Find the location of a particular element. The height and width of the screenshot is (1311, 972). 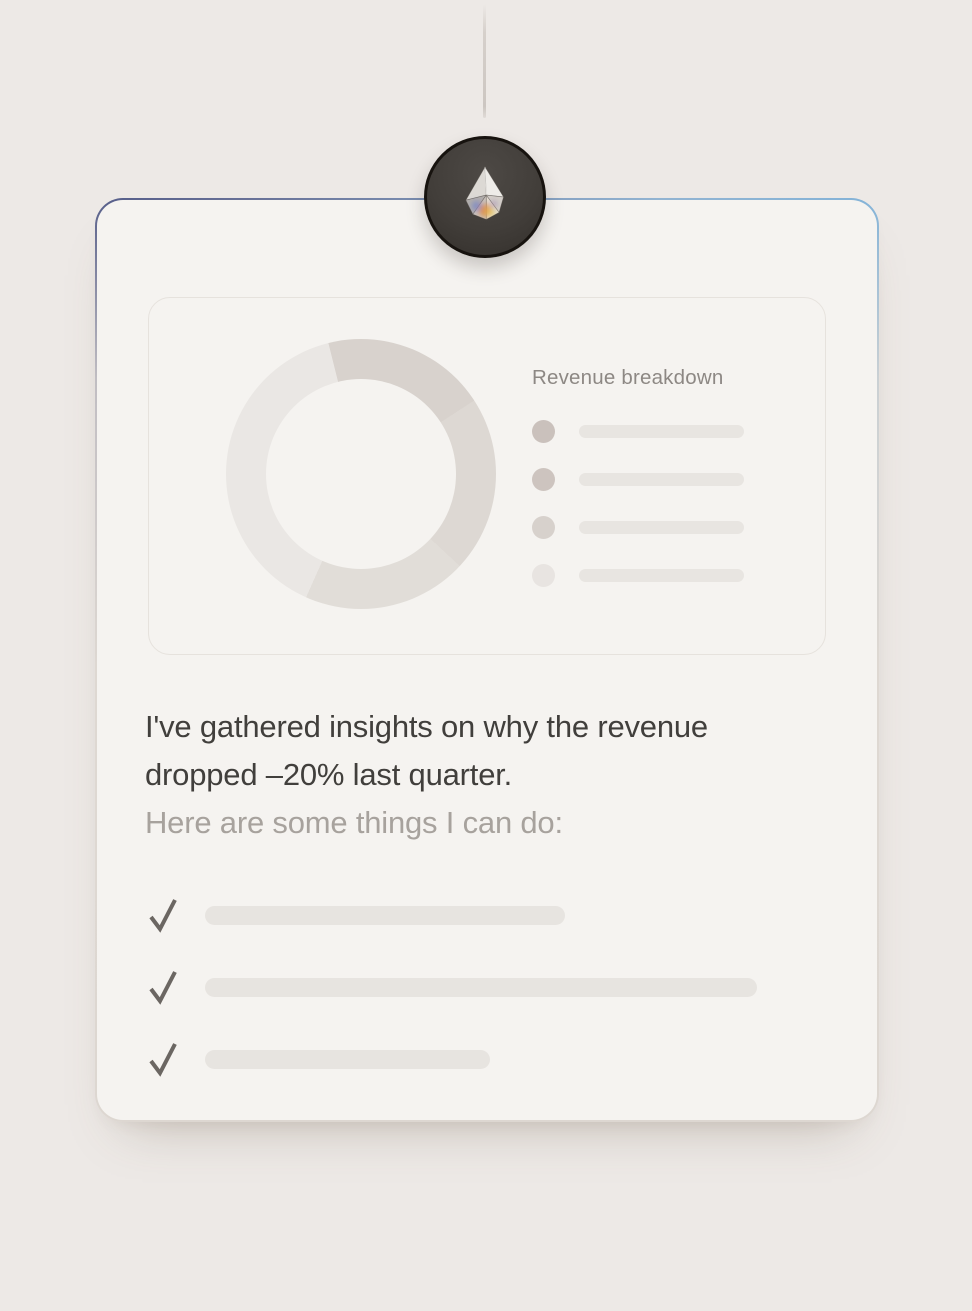

connector-line is located at coordinates (484, 61).